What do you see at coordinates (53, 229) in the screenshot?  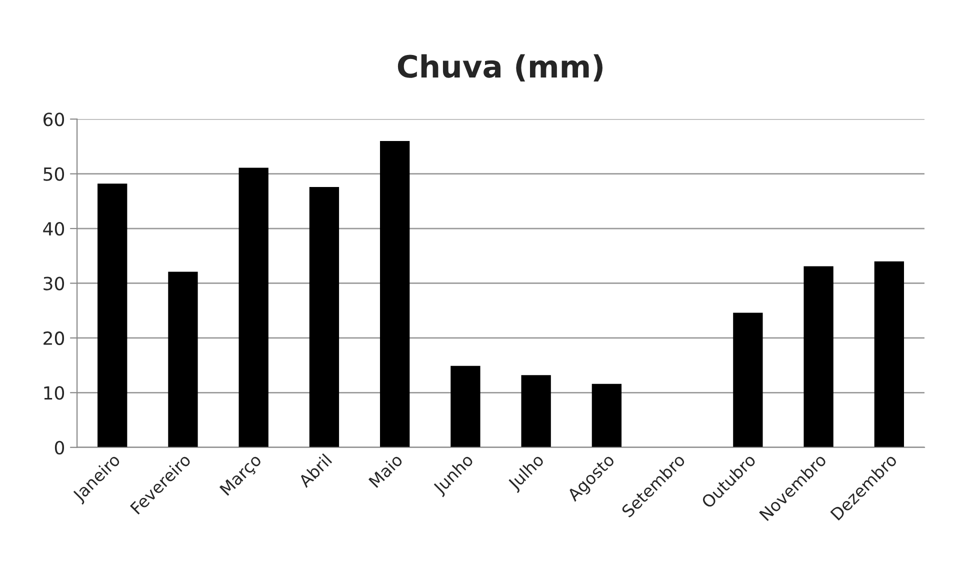 I see `y-tick-label: 40` at bounding box center [53, 229].